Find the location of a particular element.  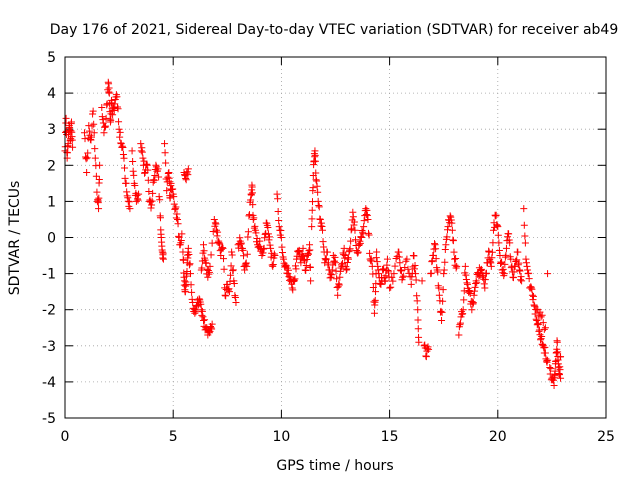

y-tick-label-2: -3 is located at coordinates (49, 347).